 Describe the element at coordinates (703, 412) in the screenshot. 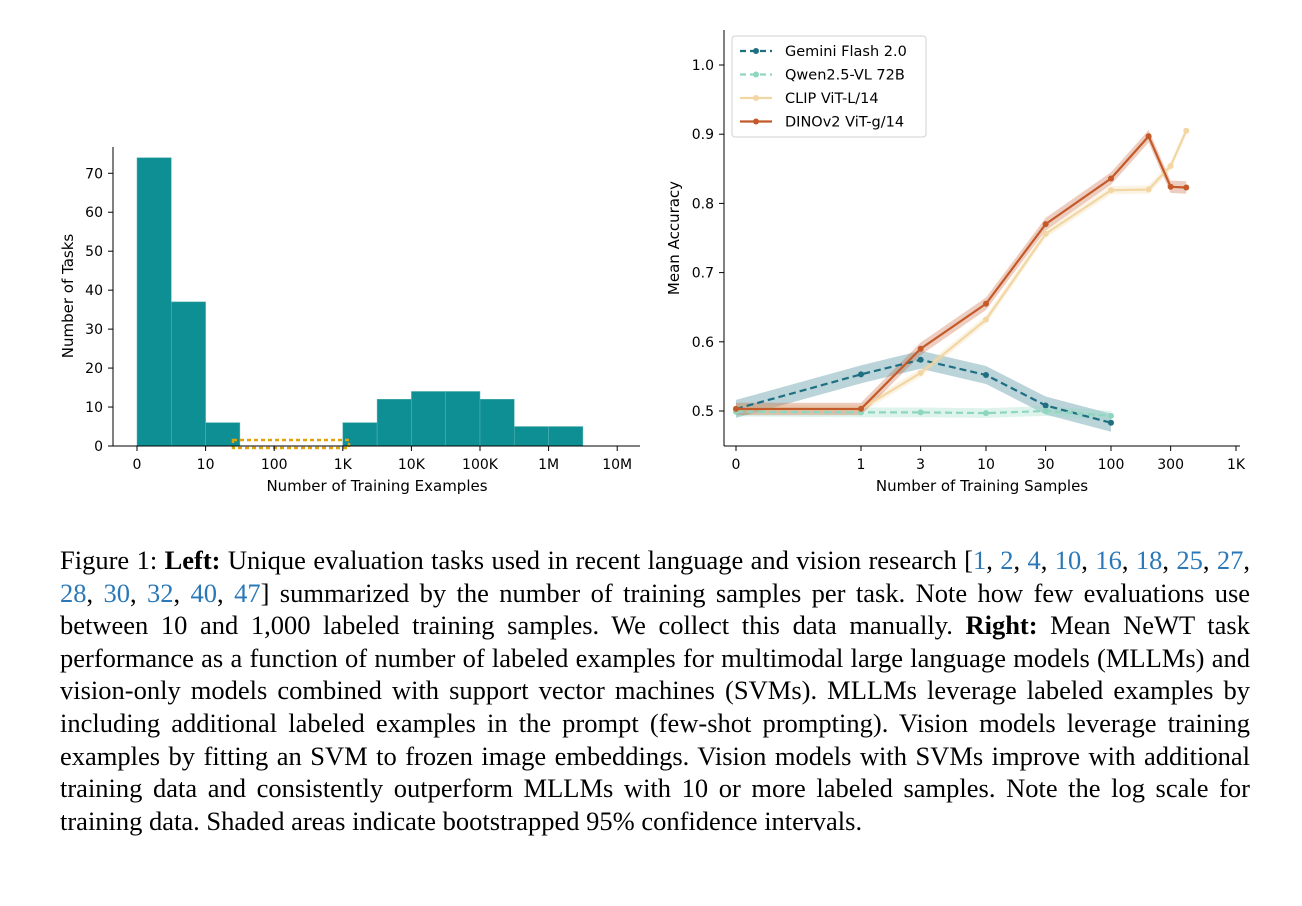

I see `line-y-tick-label: 0.5` at that location.